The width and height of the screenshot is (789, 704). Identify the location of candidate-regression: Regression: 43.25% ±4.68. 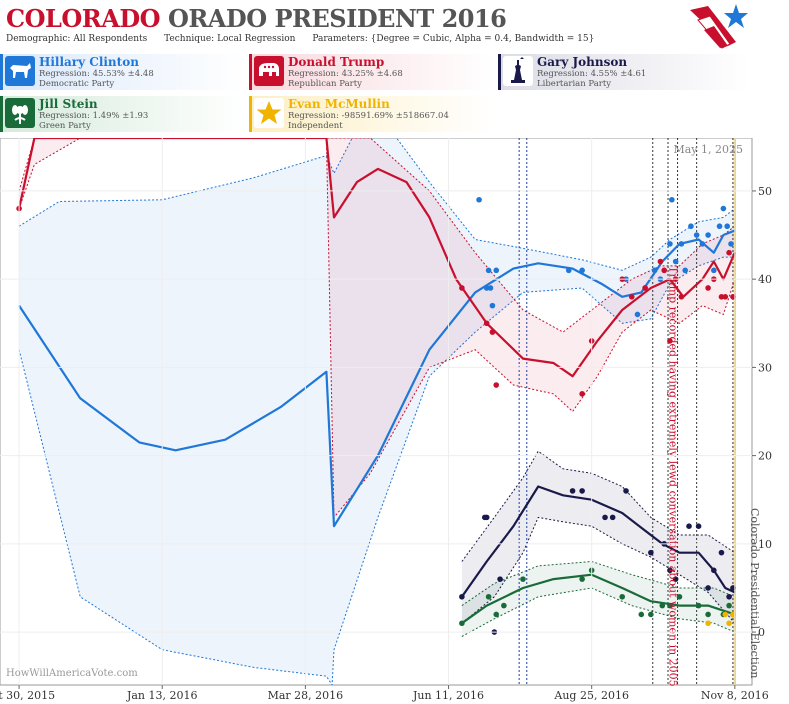
(345, 74).